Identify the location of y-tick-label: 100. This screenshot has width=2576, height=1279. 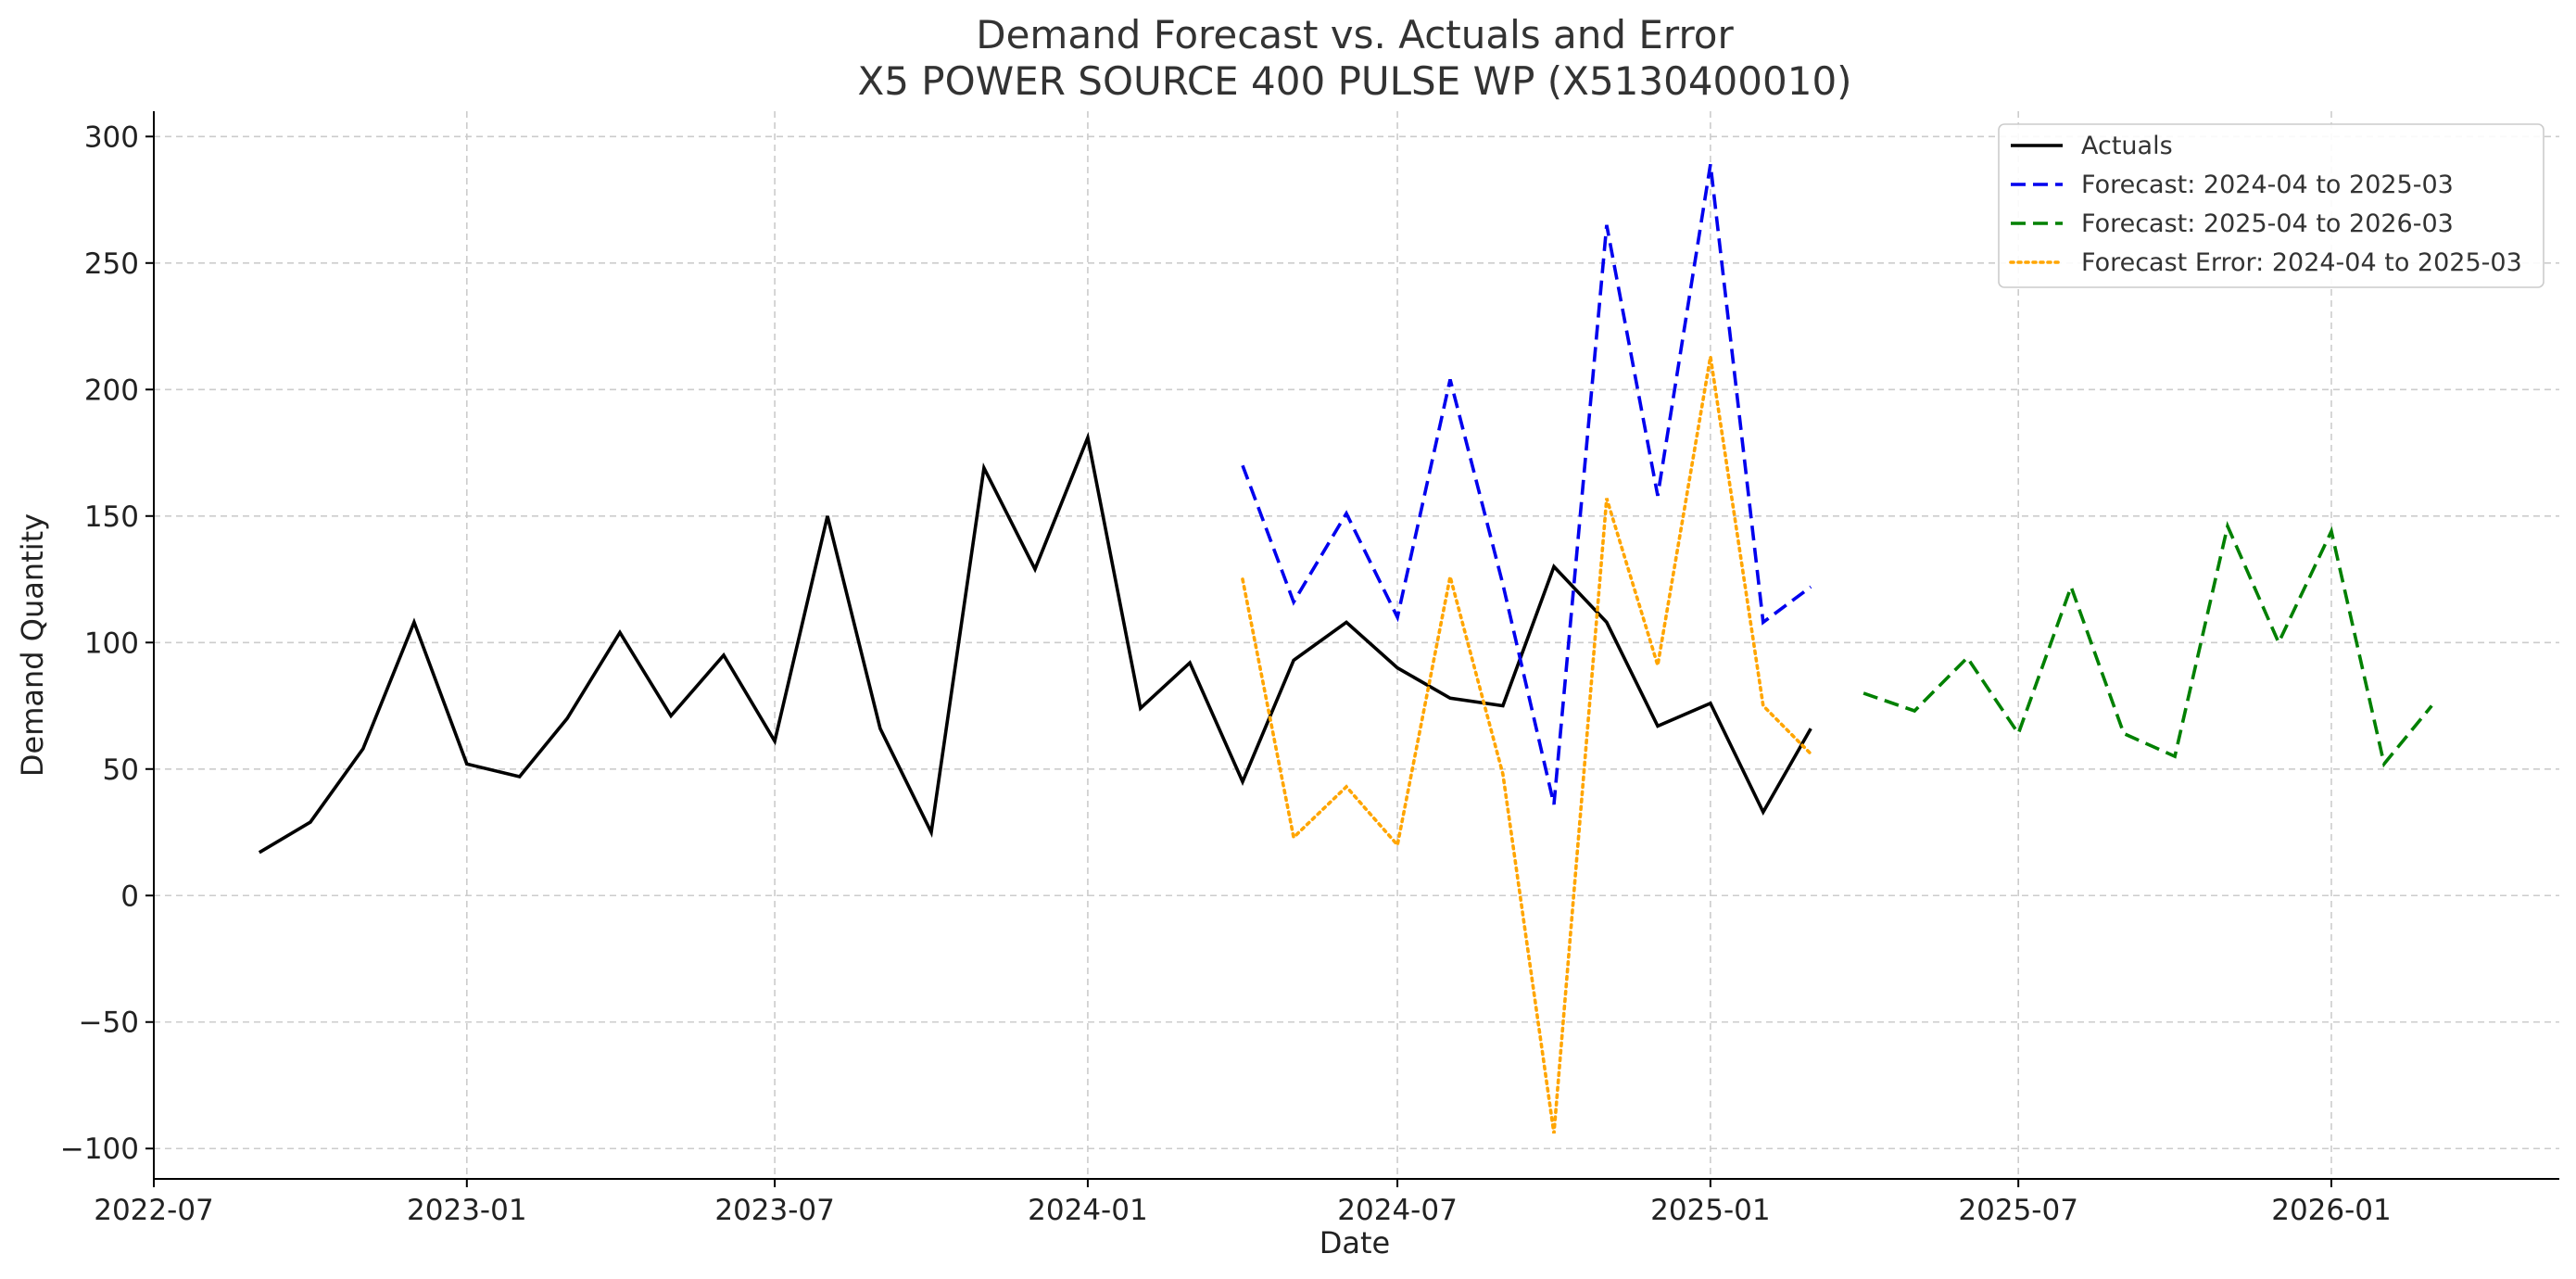
(112, 643).